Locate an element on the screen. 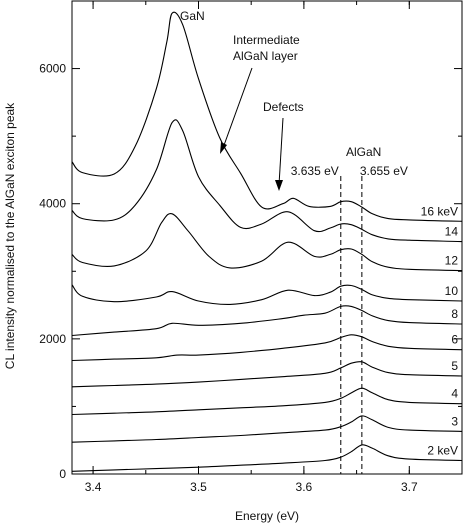  y-tick-label: 0 is located at coordinates (62, 474).